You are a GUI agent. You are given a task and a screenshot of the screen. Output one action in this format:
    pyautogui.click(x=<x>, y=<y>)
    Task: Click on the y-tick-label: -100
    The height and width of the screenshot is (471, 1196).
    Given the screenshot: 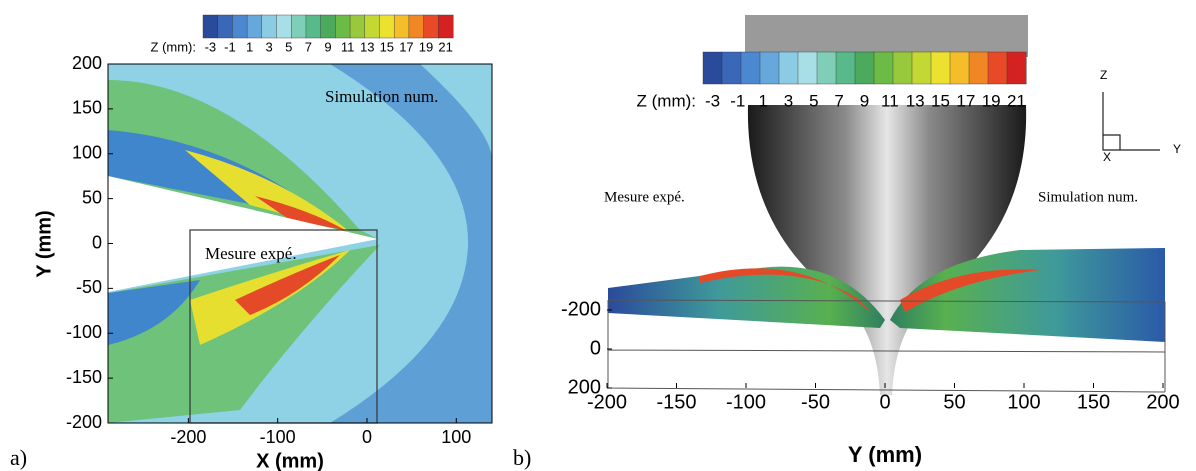 What is the action you would take?
    pyautogui.click(x=84, y=332)
    